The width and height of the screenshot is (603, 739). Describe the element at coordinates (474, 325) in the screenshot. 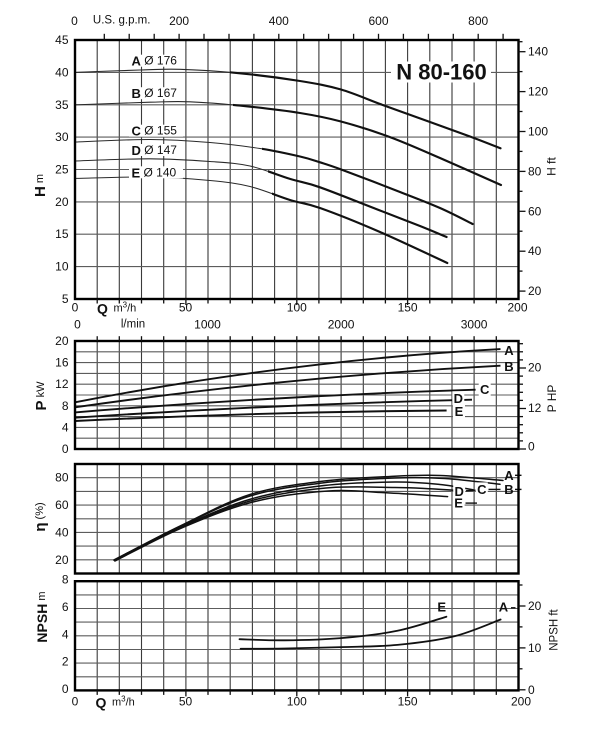

I see `svg-text: 3000` at that location.